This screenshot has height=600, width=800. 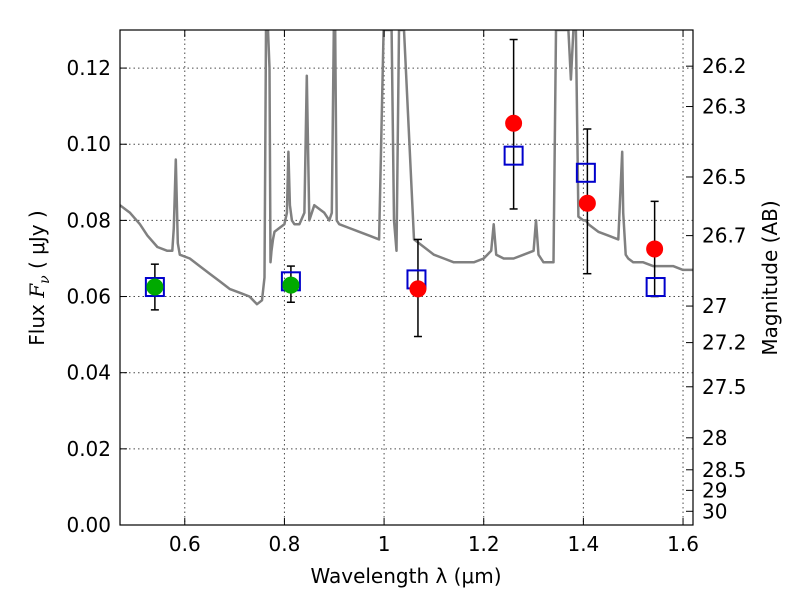 I want to click on y2-tick-label: 27, so click(x=714, y=306).